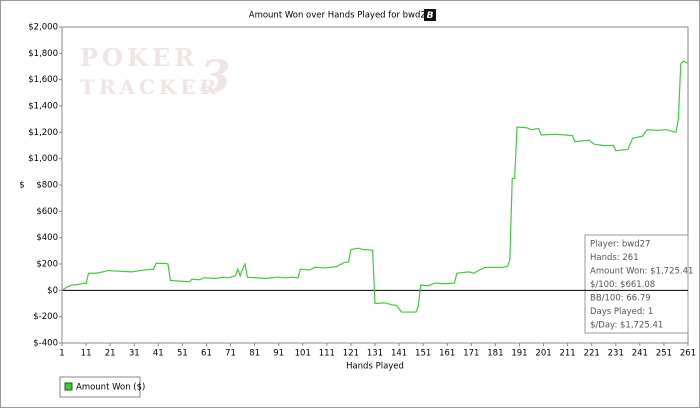 The image size is (700, 408). What do you see at coordinates (61, 354) in the screenshot?
I see `x-tick-label: 1` at bounding box center [61, 354].